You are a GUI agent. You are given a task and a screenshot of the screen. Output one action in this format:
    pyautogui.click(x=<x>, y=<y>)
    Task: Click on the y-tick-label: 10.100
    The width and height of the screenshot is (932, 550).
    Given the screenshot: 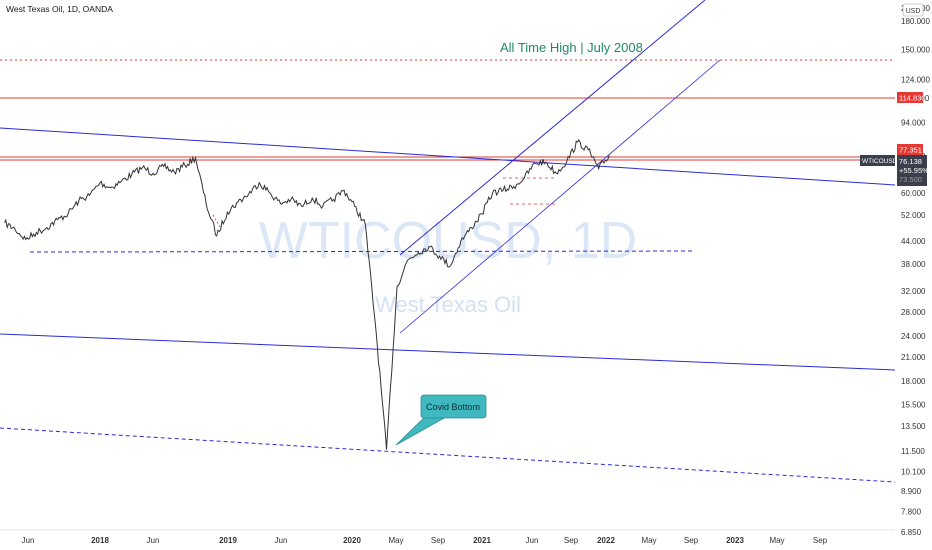 What is the action you would take?
    pyautogui.click(x=913, y=471)
    